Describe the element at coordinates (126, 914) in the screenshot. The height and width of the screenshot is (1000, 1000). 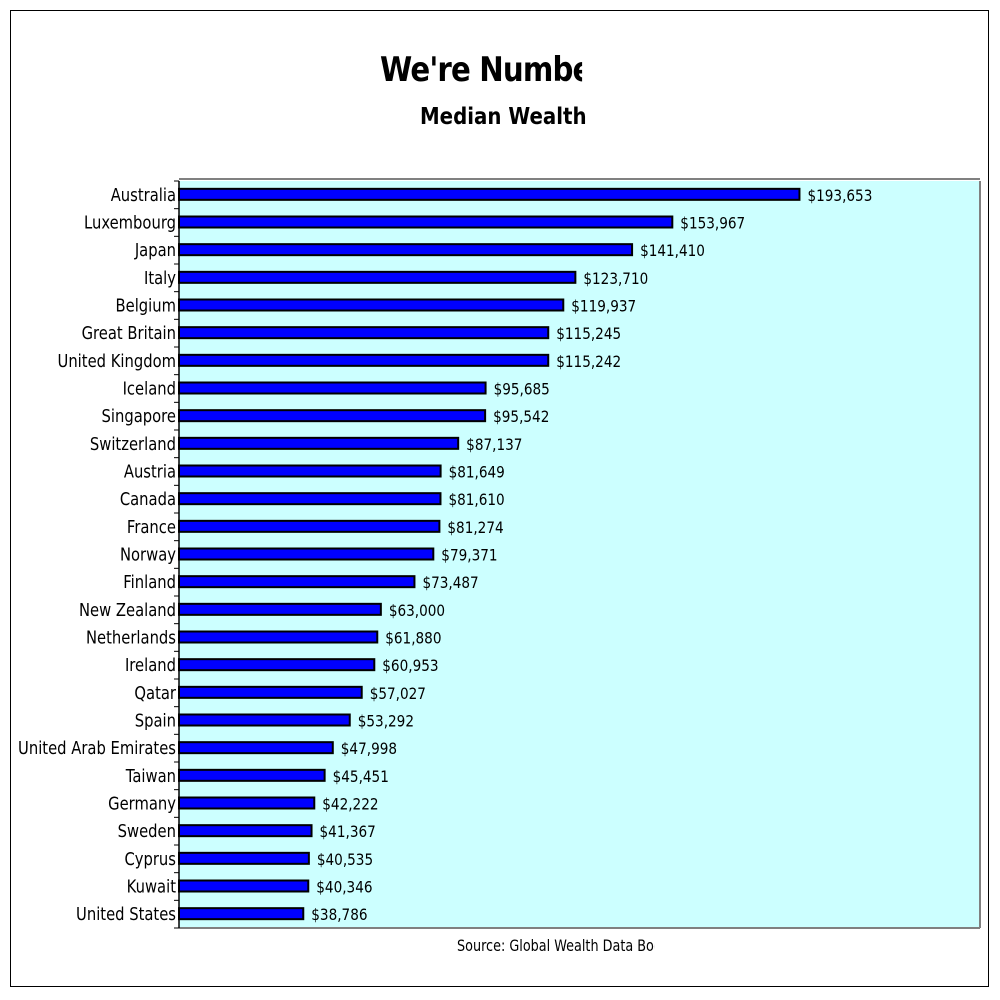
I see `category-label: United States` at that location.